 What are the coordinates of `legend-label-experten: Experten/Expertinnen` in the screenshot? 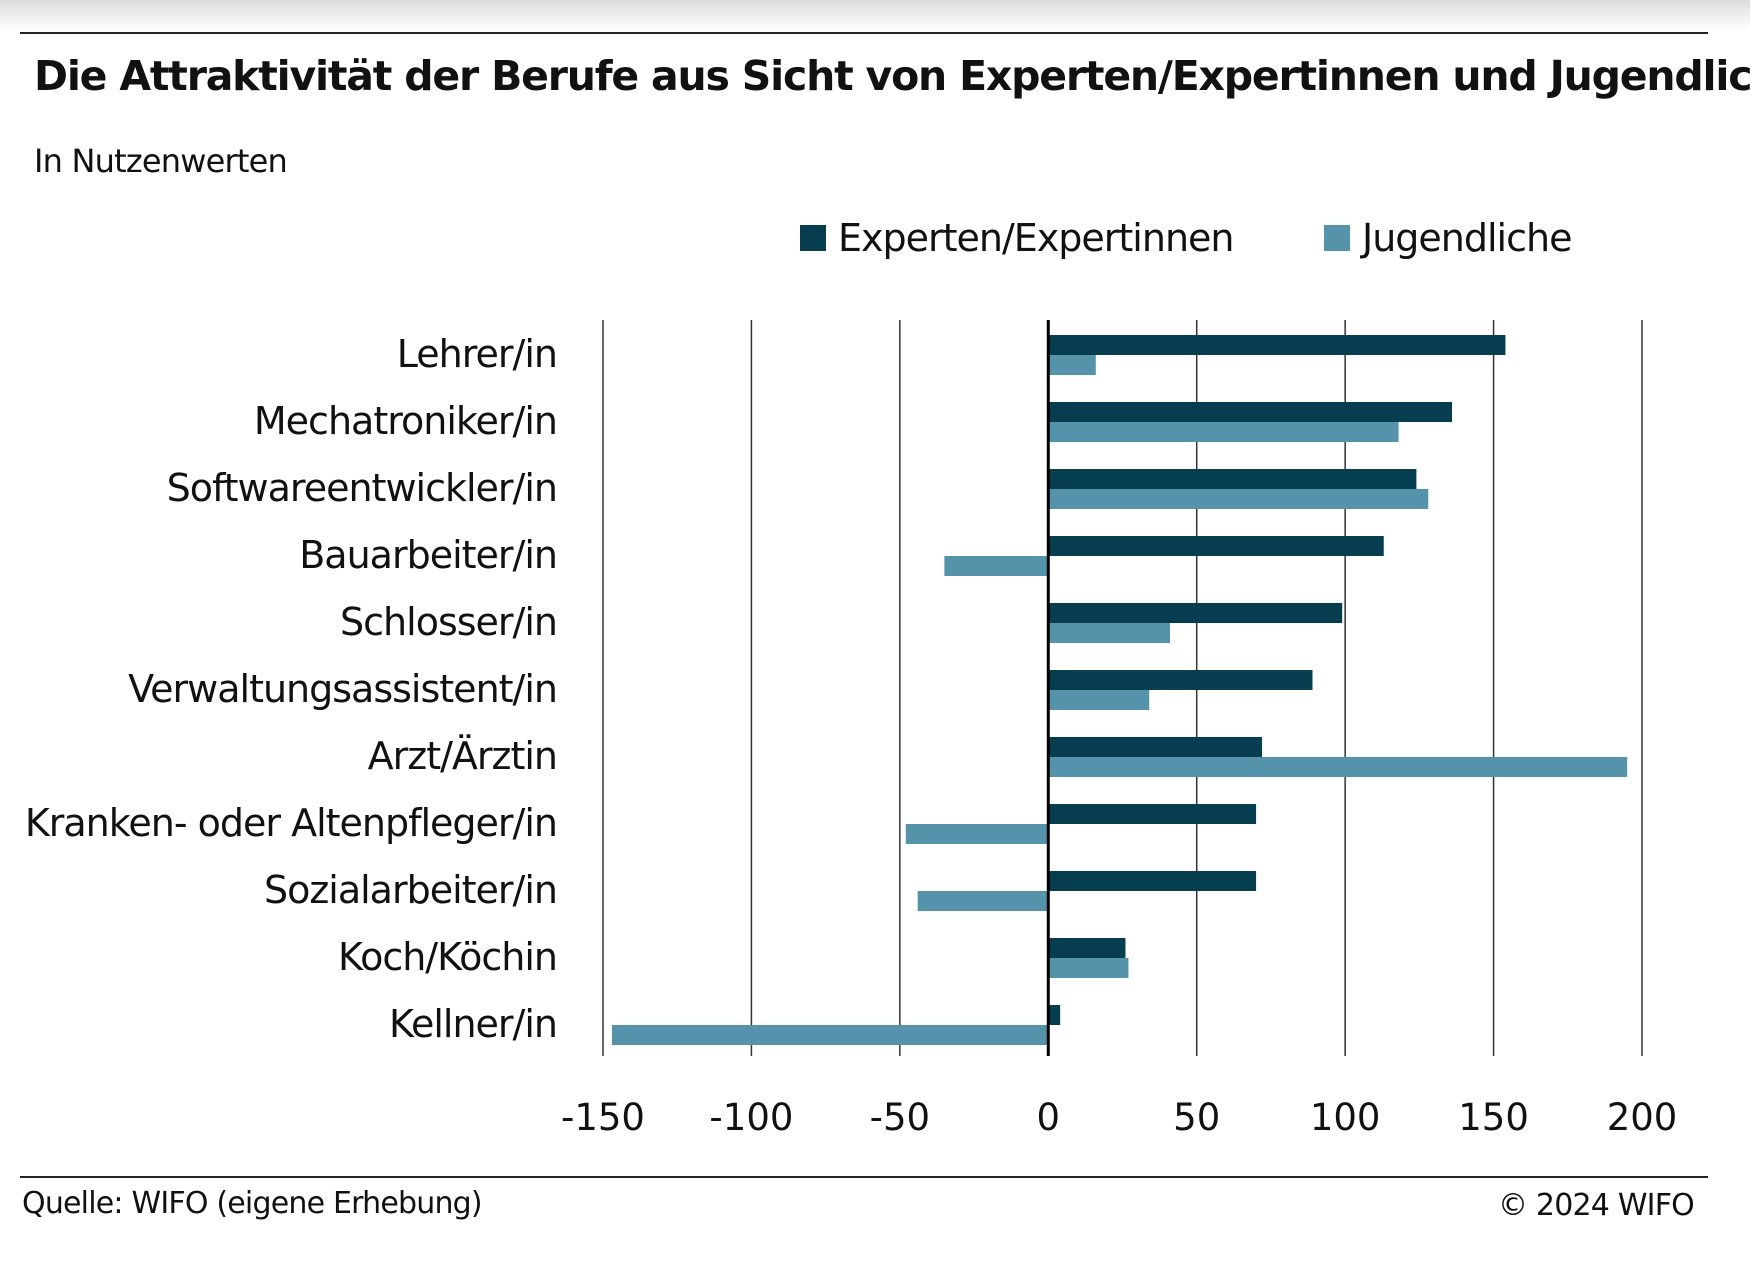 It's located at (1036, 238).